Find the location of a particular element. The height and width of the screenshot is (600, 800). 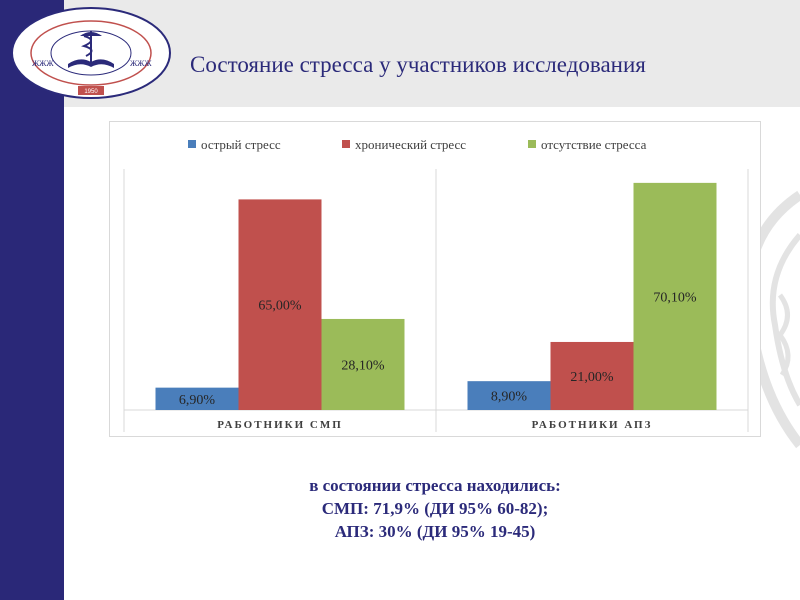

data-label-0-2: 28,10% is located at coordinates (363, 365).